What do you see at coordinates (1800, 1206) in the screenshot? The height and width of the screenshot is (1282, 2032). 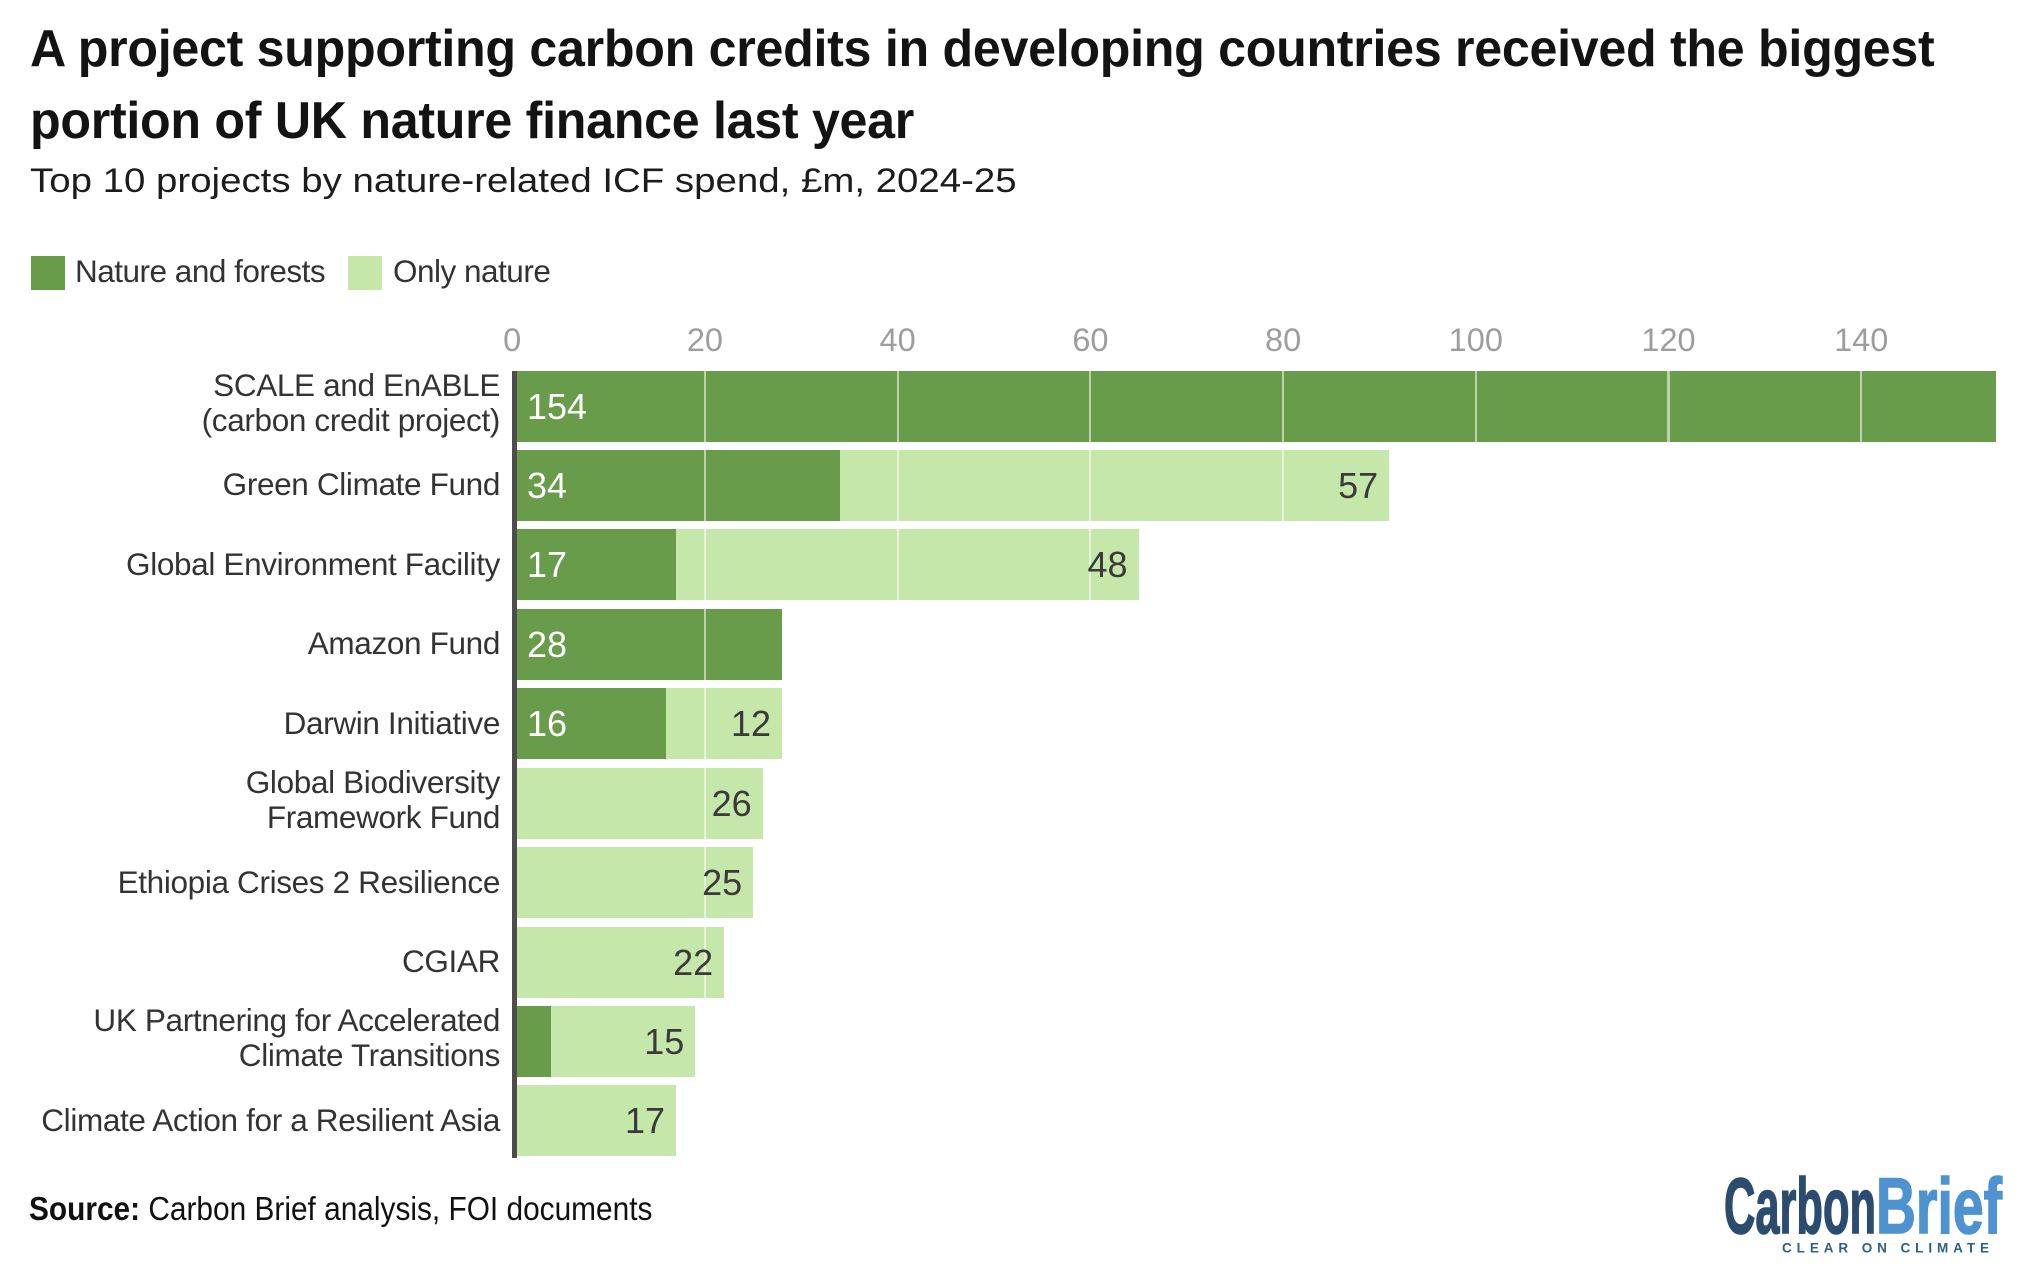 I see `svg-text: Carbon` at bounding box center [1800, 1206].